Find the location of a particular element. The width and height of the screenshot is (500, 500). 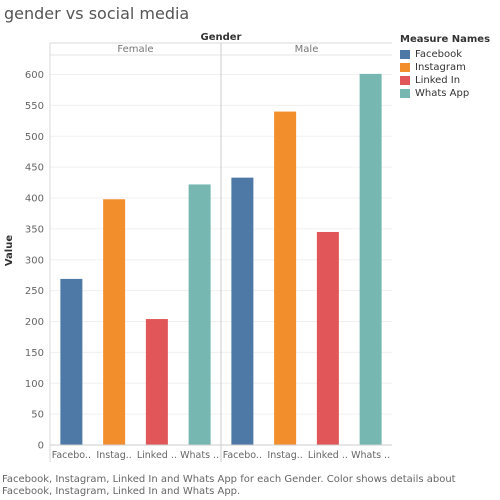

legend-item-whats-app: Whats App is located at coordinates (445, 93).